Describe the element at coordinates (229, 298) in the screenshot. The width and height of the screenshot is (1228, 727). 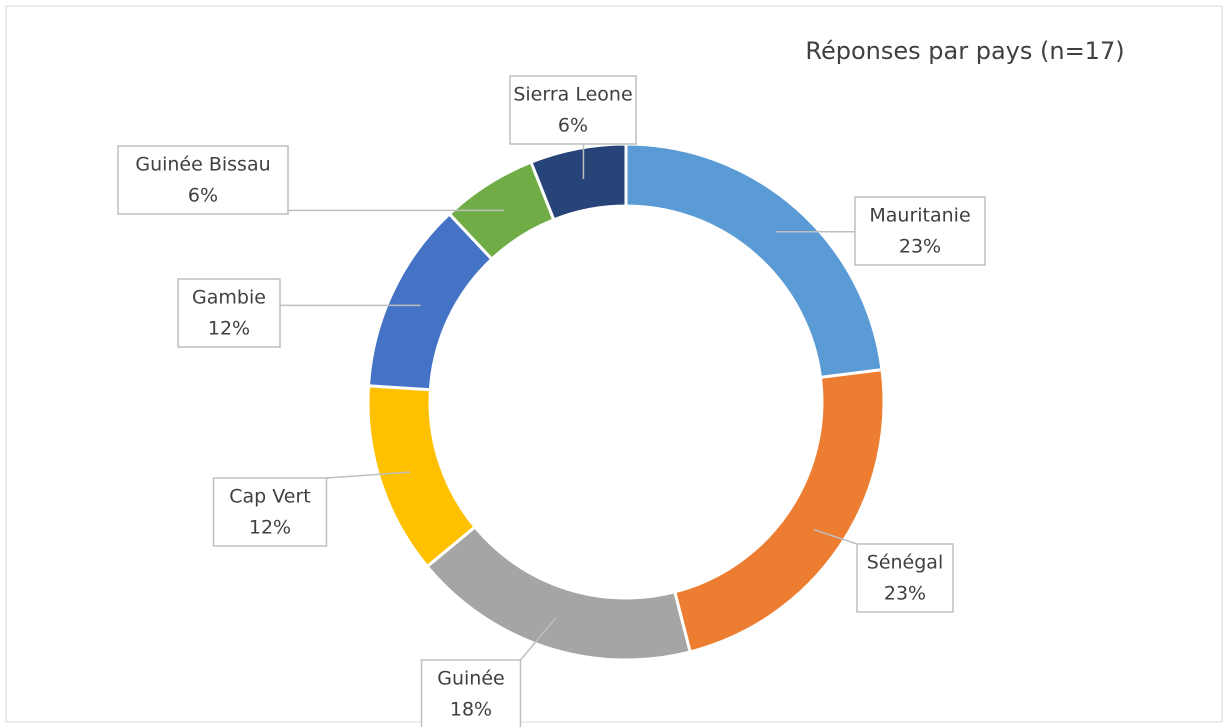
I see `label-name: Gambie` at that location.